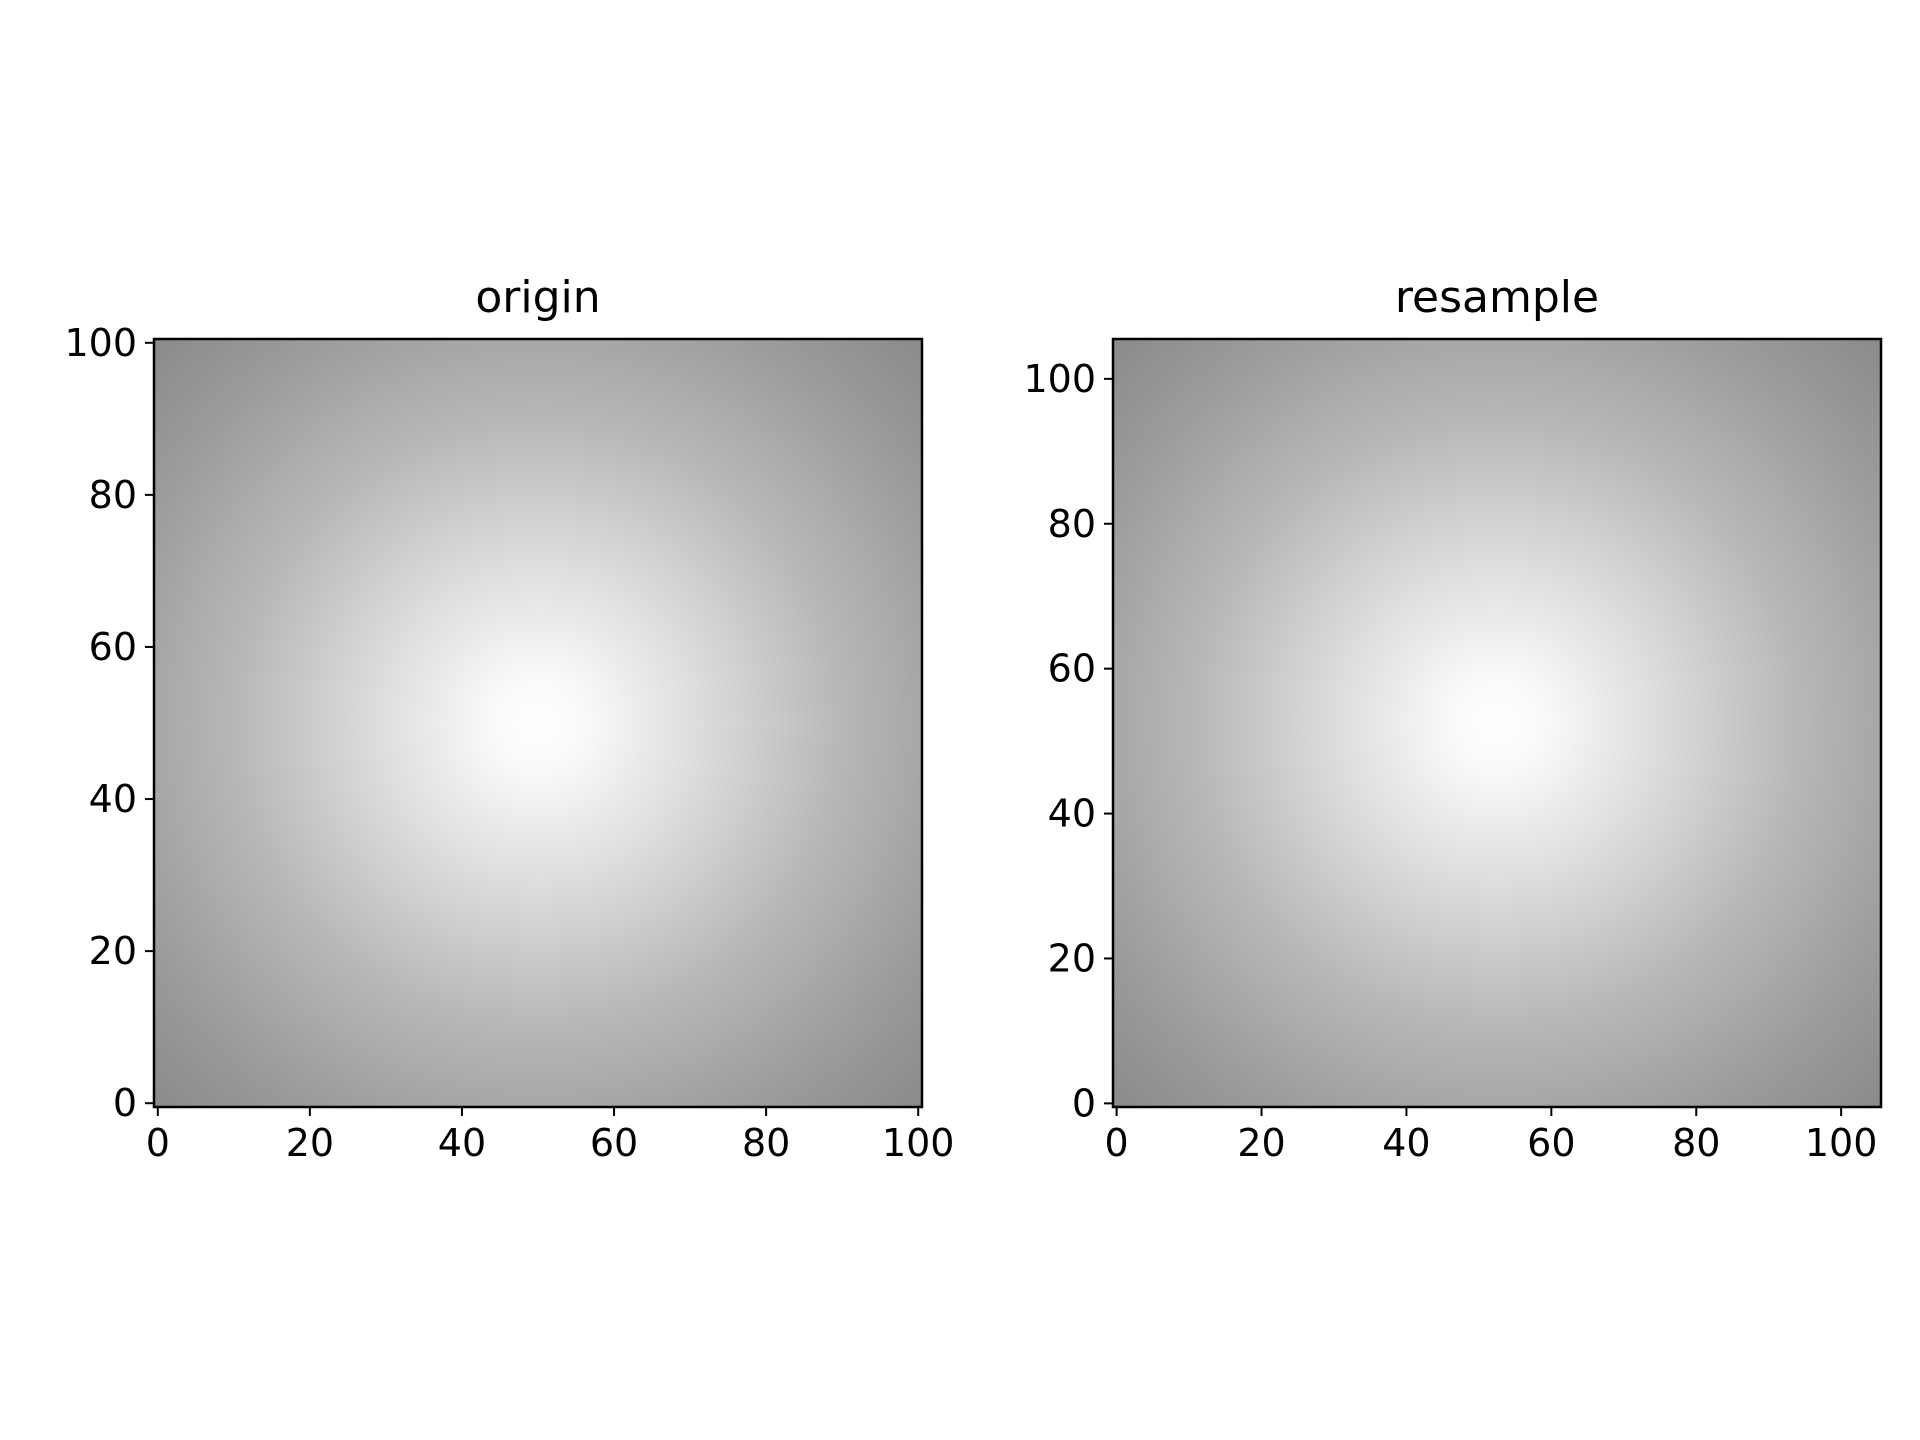  I want to click on panel-title-resample: resample, so click(1497, 297).